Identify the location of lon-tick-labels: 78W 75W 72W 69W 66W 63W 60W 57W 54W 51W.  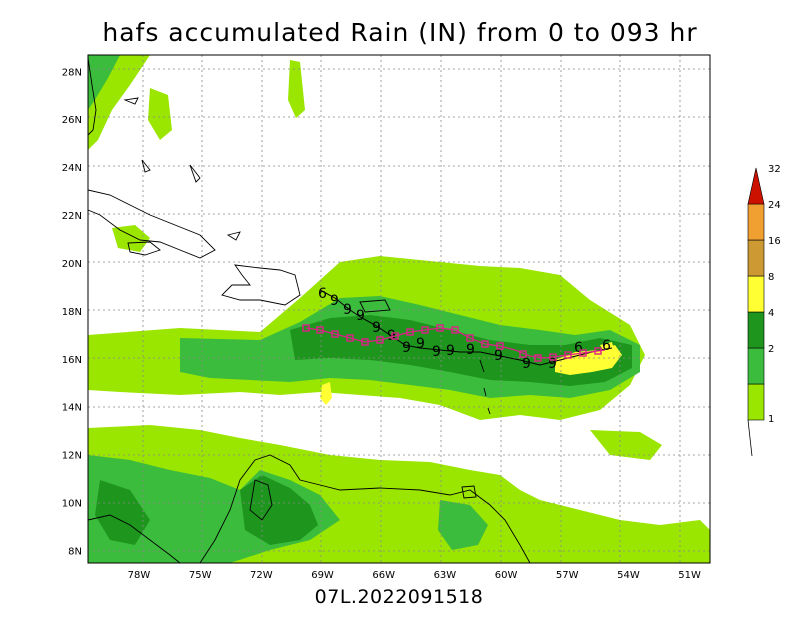
(414, 575).